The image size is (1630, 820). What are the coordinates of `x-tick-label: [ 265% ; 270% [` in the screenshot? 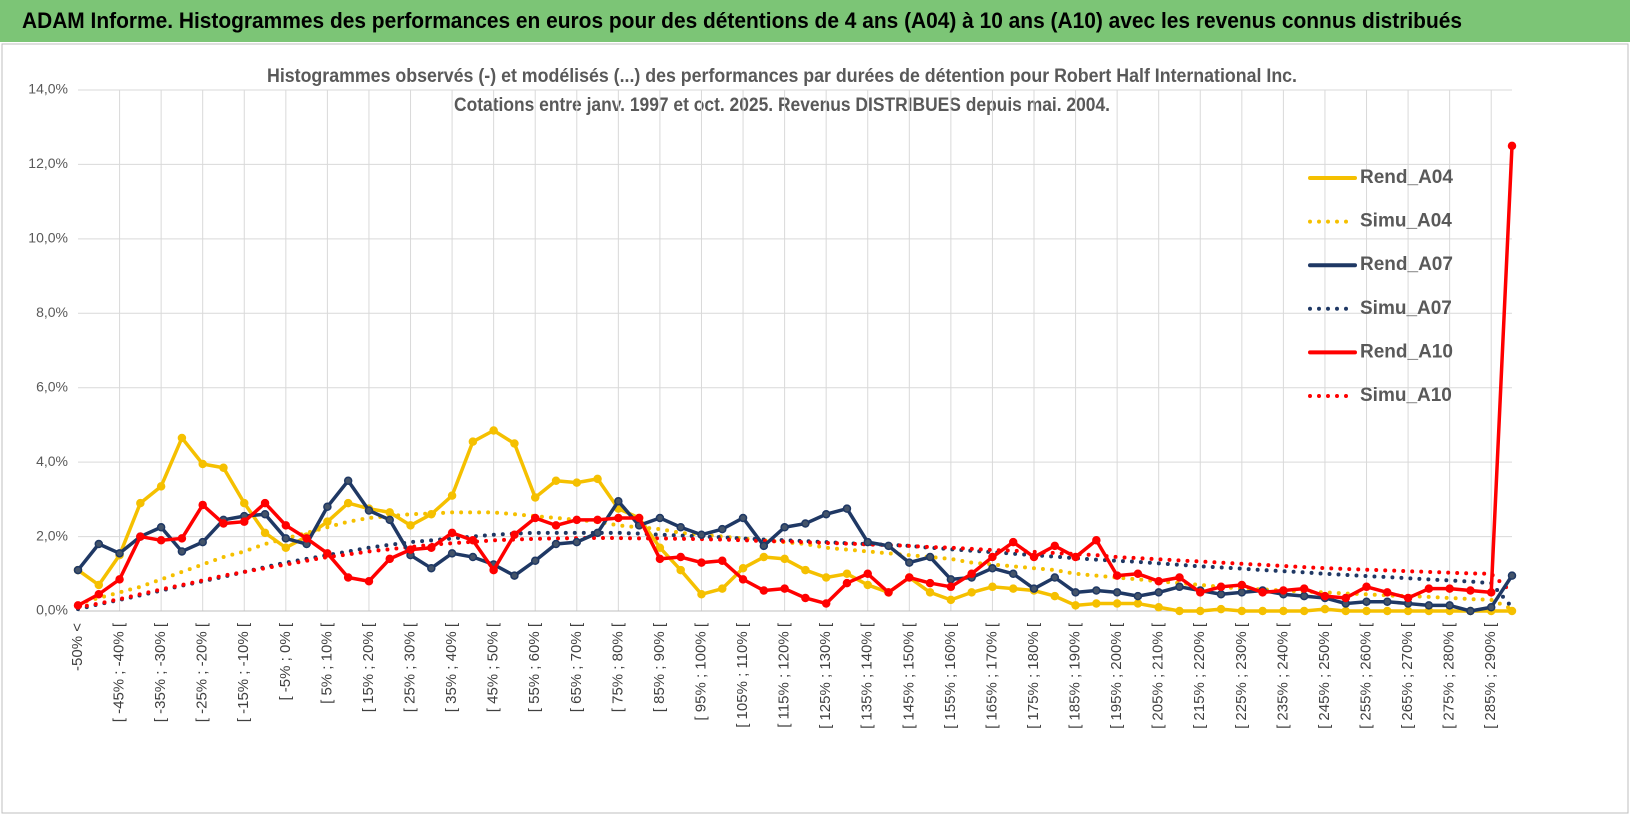 It's located at (1407, 675).